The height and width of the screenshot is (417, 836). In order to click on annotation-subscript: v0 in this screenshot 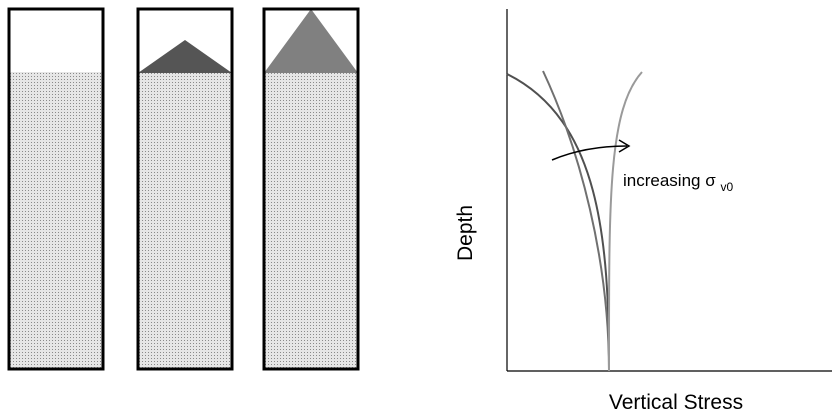, I will do `click(726, 187)`.